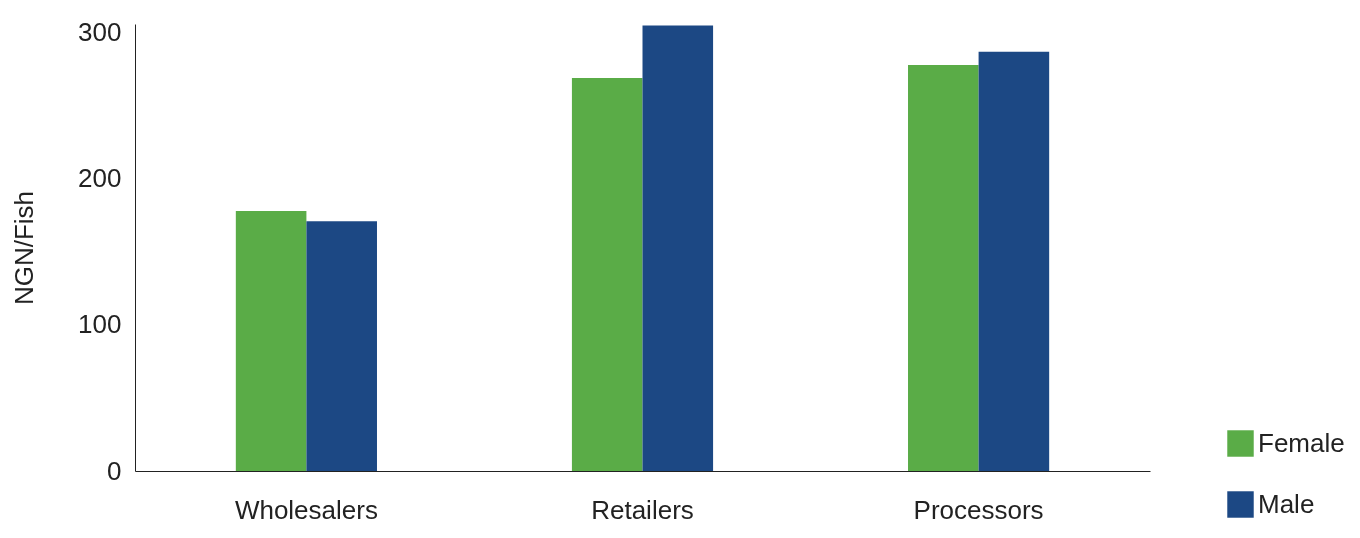 The width and height of the screenshot is (1360, 538). What do you see at coordinates (1301, 442) in the screenshot?
I see `legend-label: Female` at bounding box center [1301, 442].